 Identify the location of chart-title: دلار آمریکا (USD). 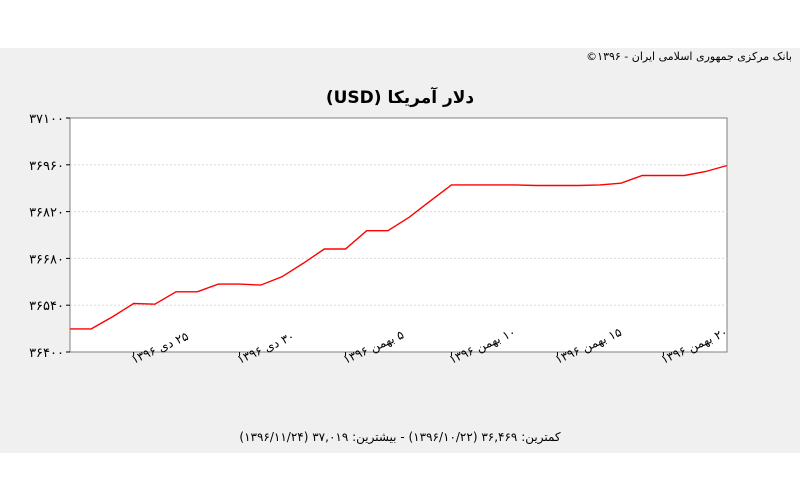
(400, 98).